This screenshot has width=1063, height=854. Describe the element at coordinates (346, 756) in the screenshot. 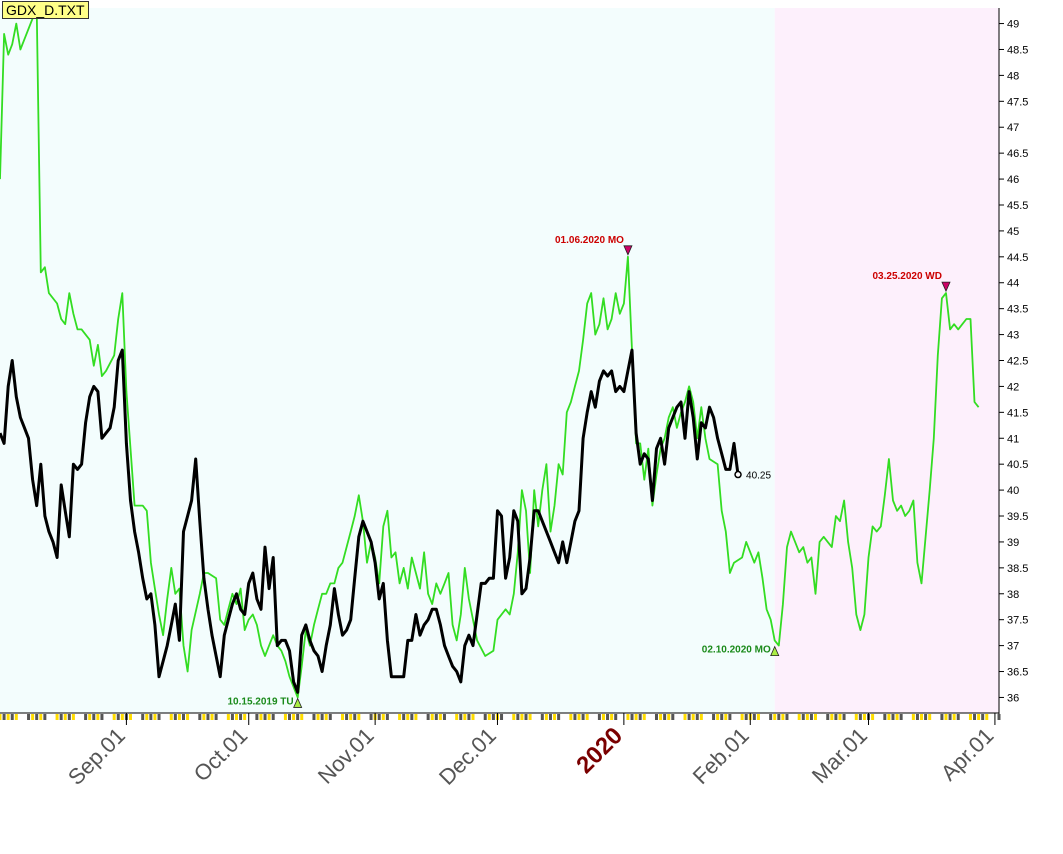

I see `x-tick-label: Nov.01` at that location.